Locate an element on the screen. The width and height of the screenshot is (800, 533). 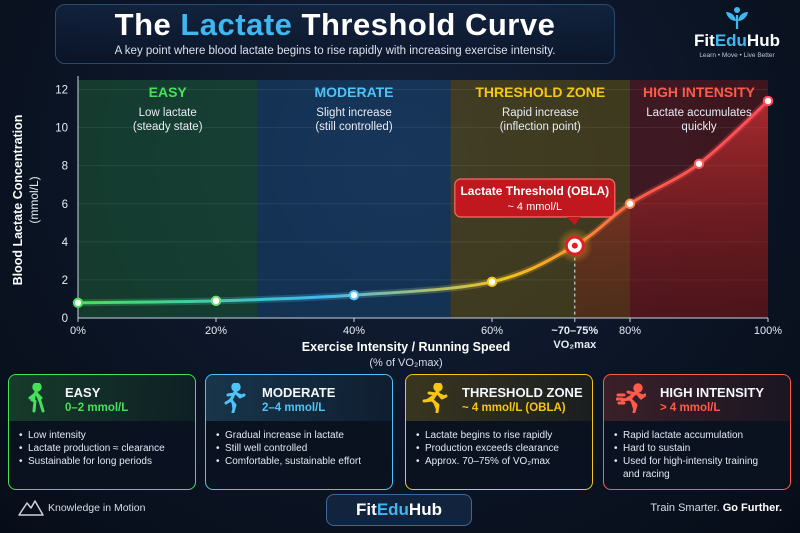
page-title: The Lactate Threshold Curve is located at coordinates (335, 24).